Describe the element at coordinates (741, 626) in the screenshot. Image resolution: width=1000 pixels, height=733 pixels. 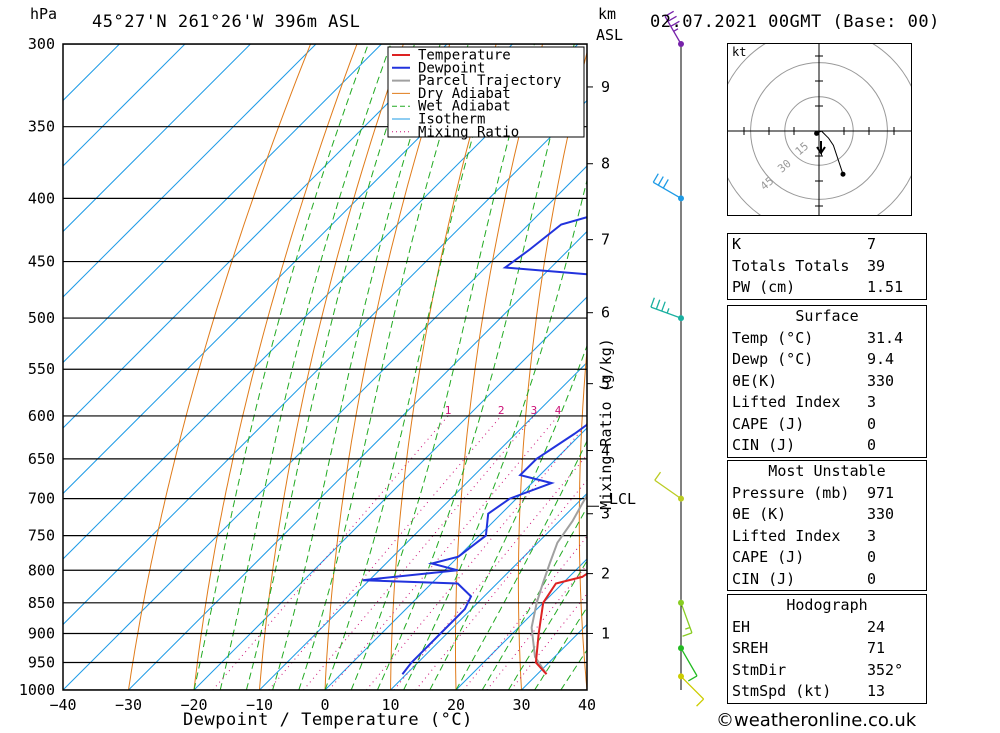
I see `index-label: EH` at that location.